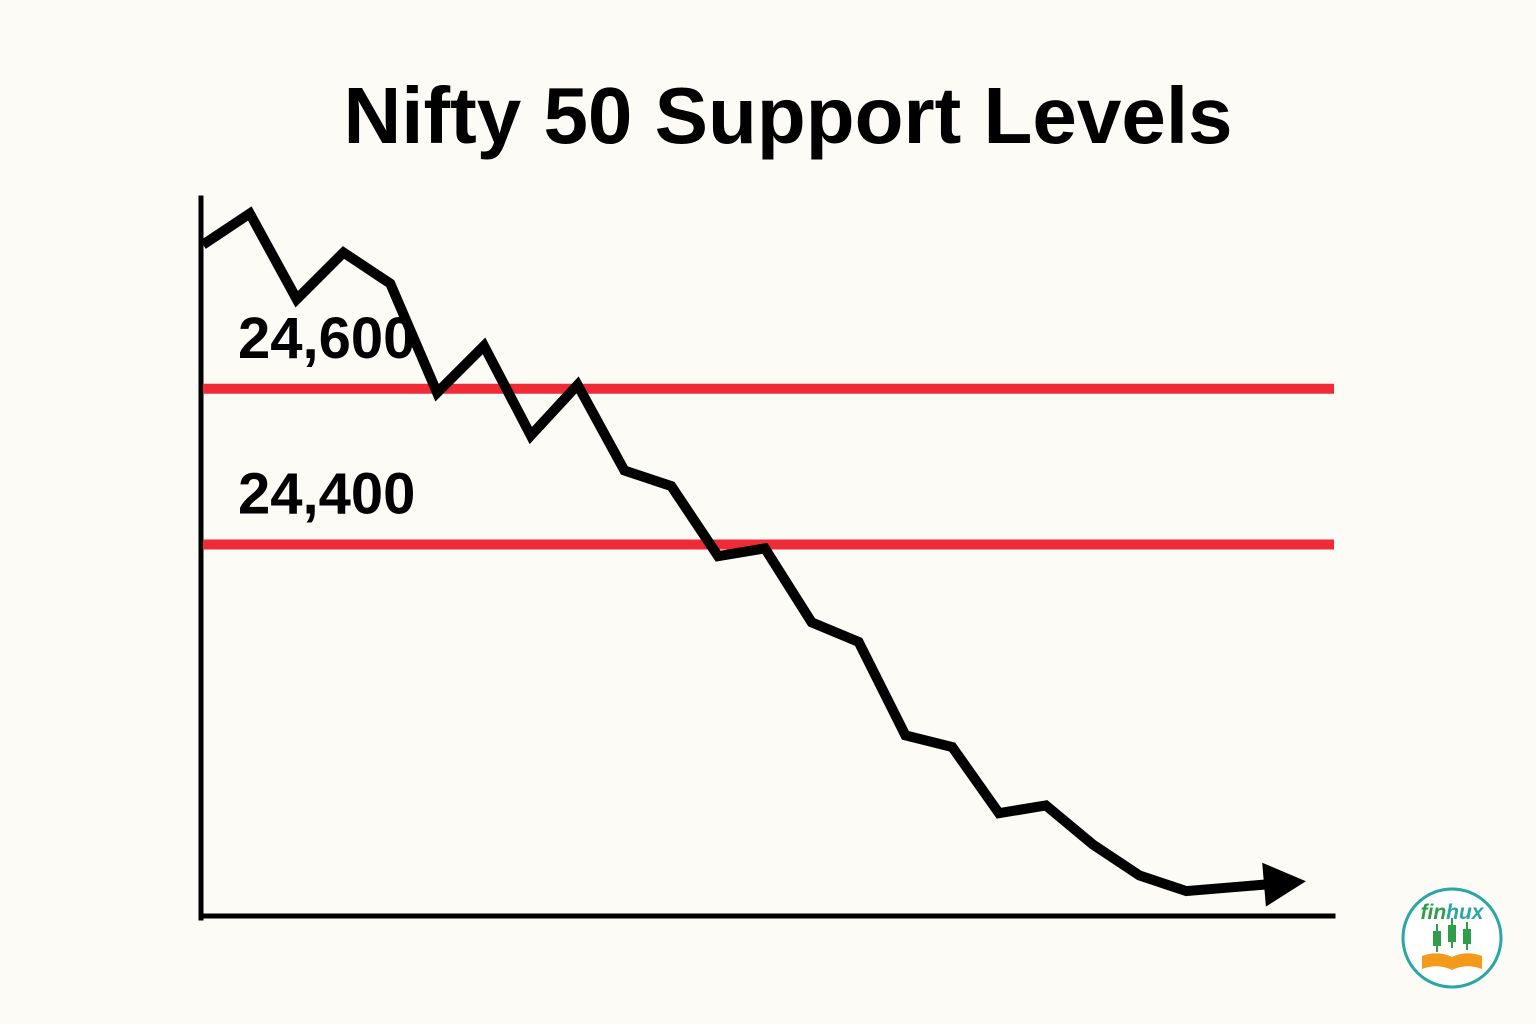 The width and height of the screenshot is (1536, 1024). I want to click on support-label-1: 24,400, so click(326, 494).